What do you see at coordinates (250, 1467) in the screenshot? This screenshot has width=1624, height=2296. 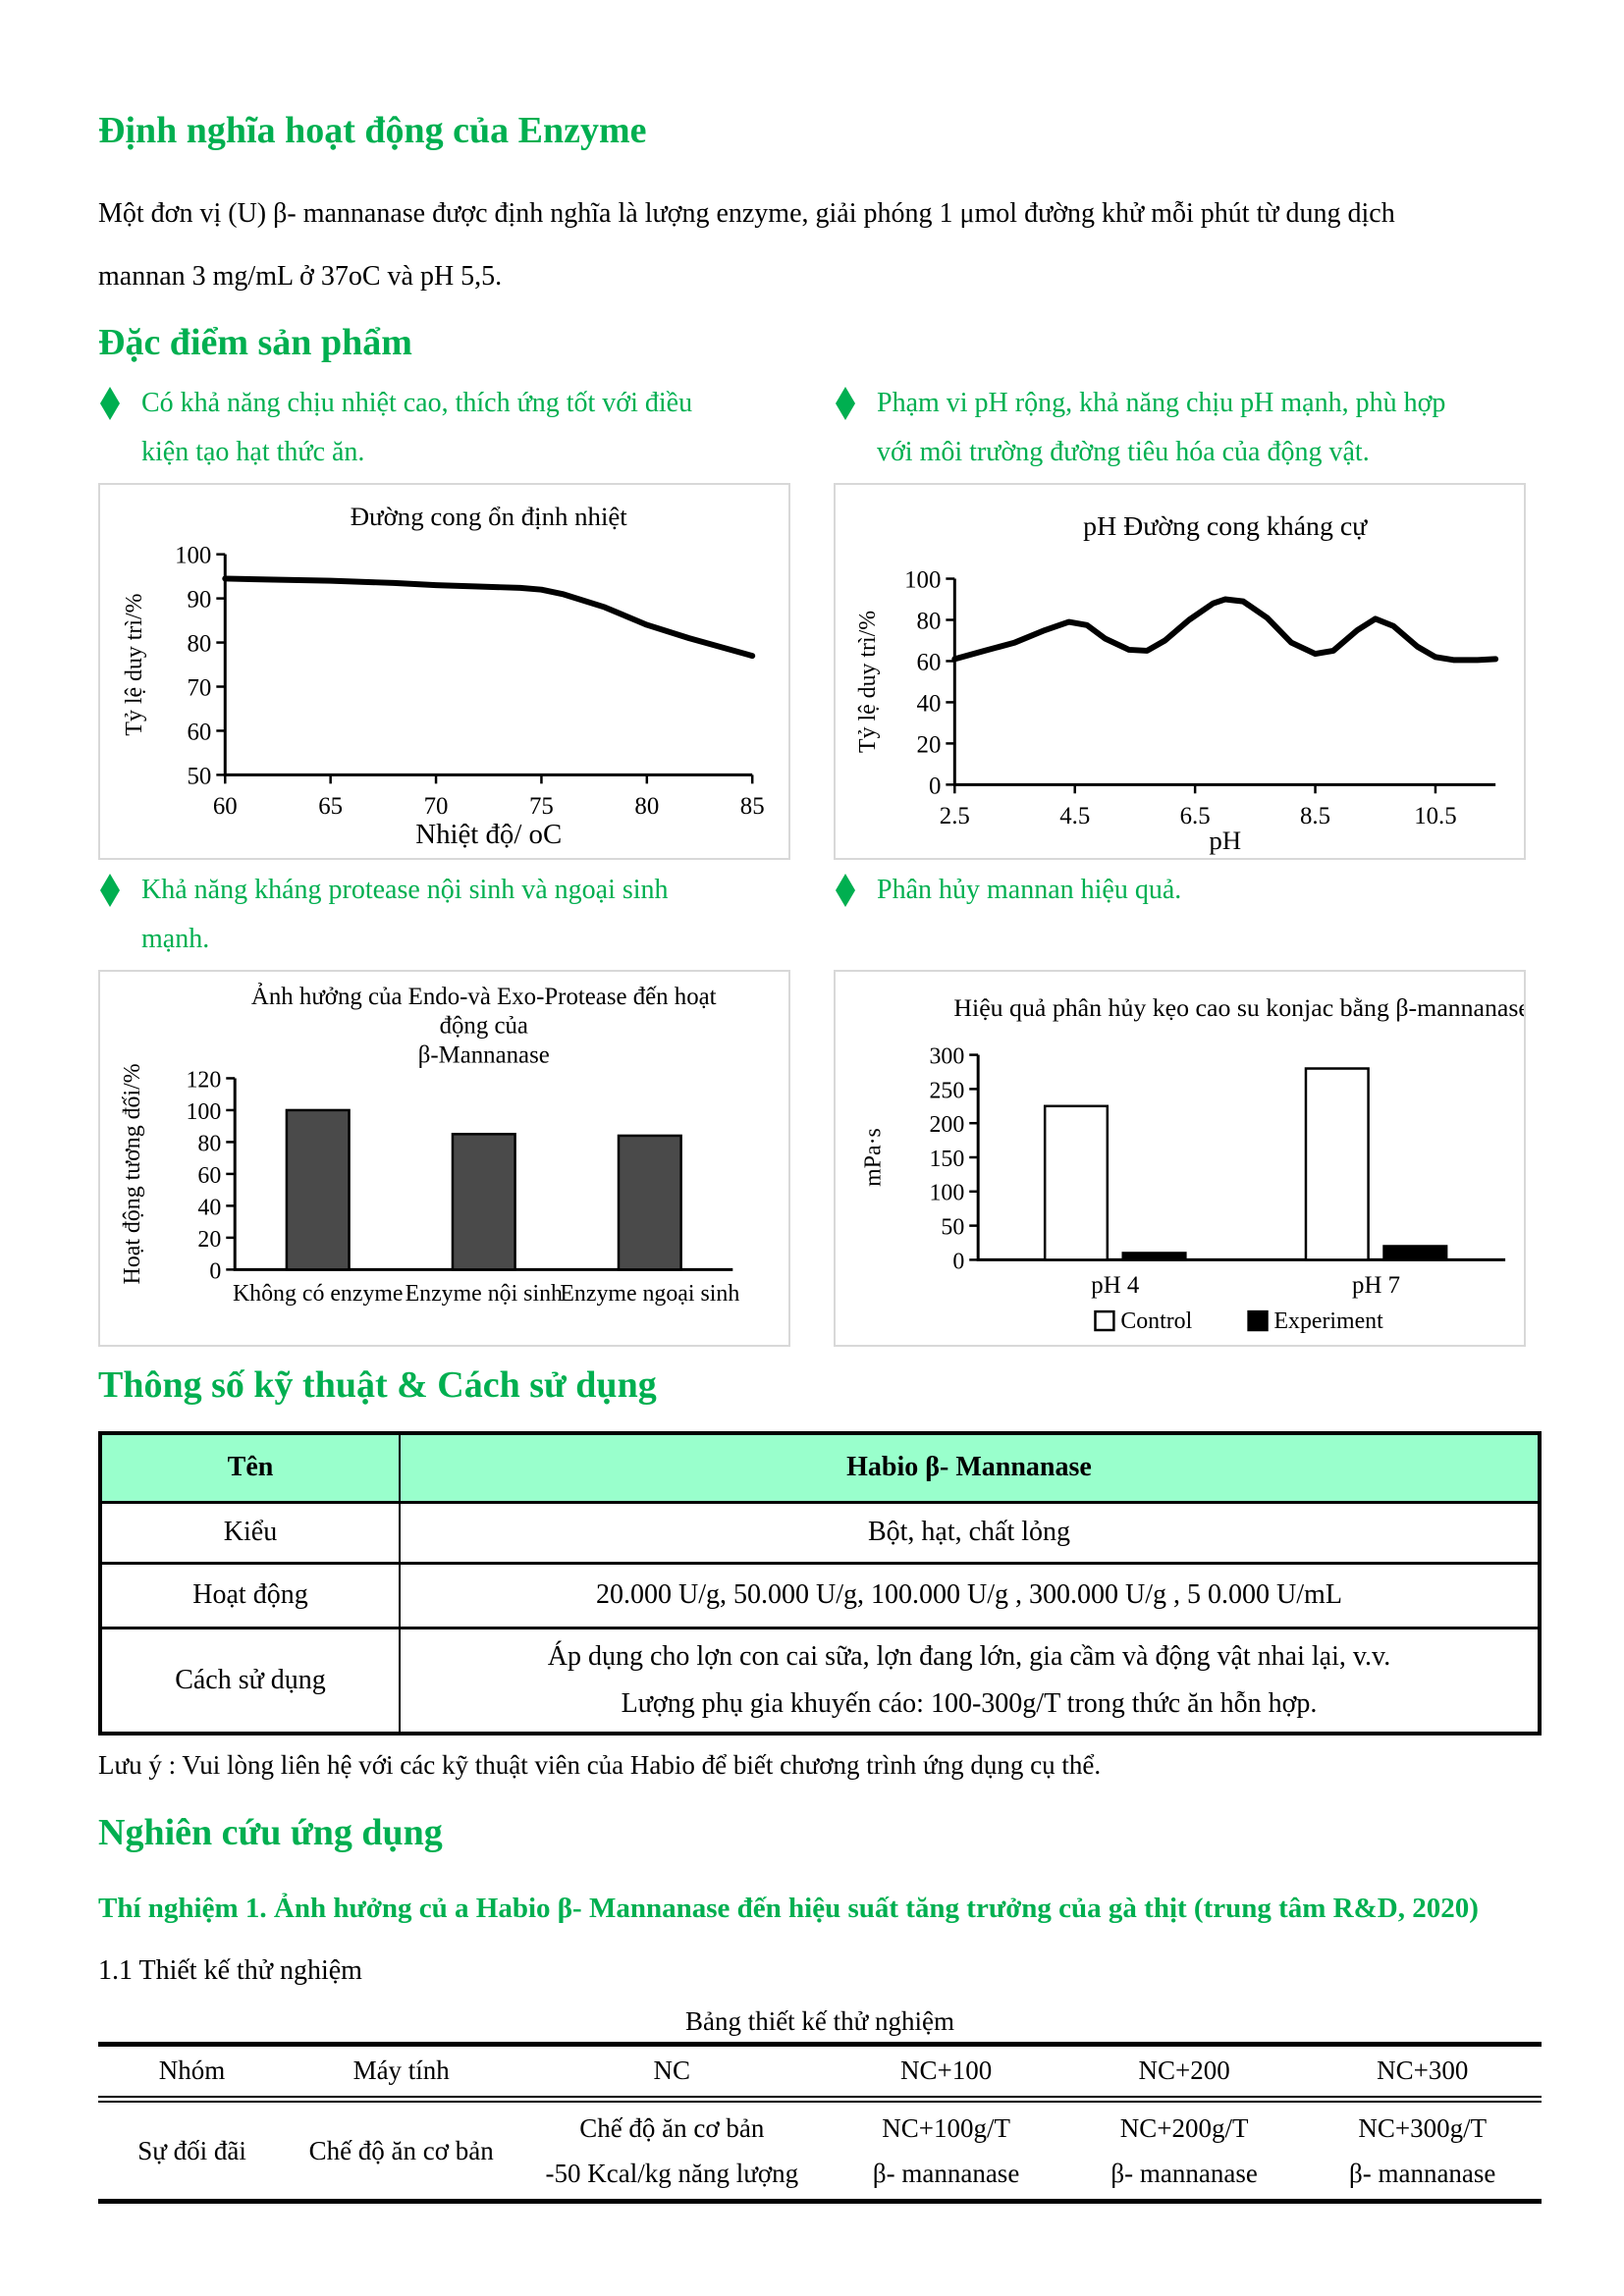 I see `spec-header-name: Tên` at bounding box center [250, 1467].